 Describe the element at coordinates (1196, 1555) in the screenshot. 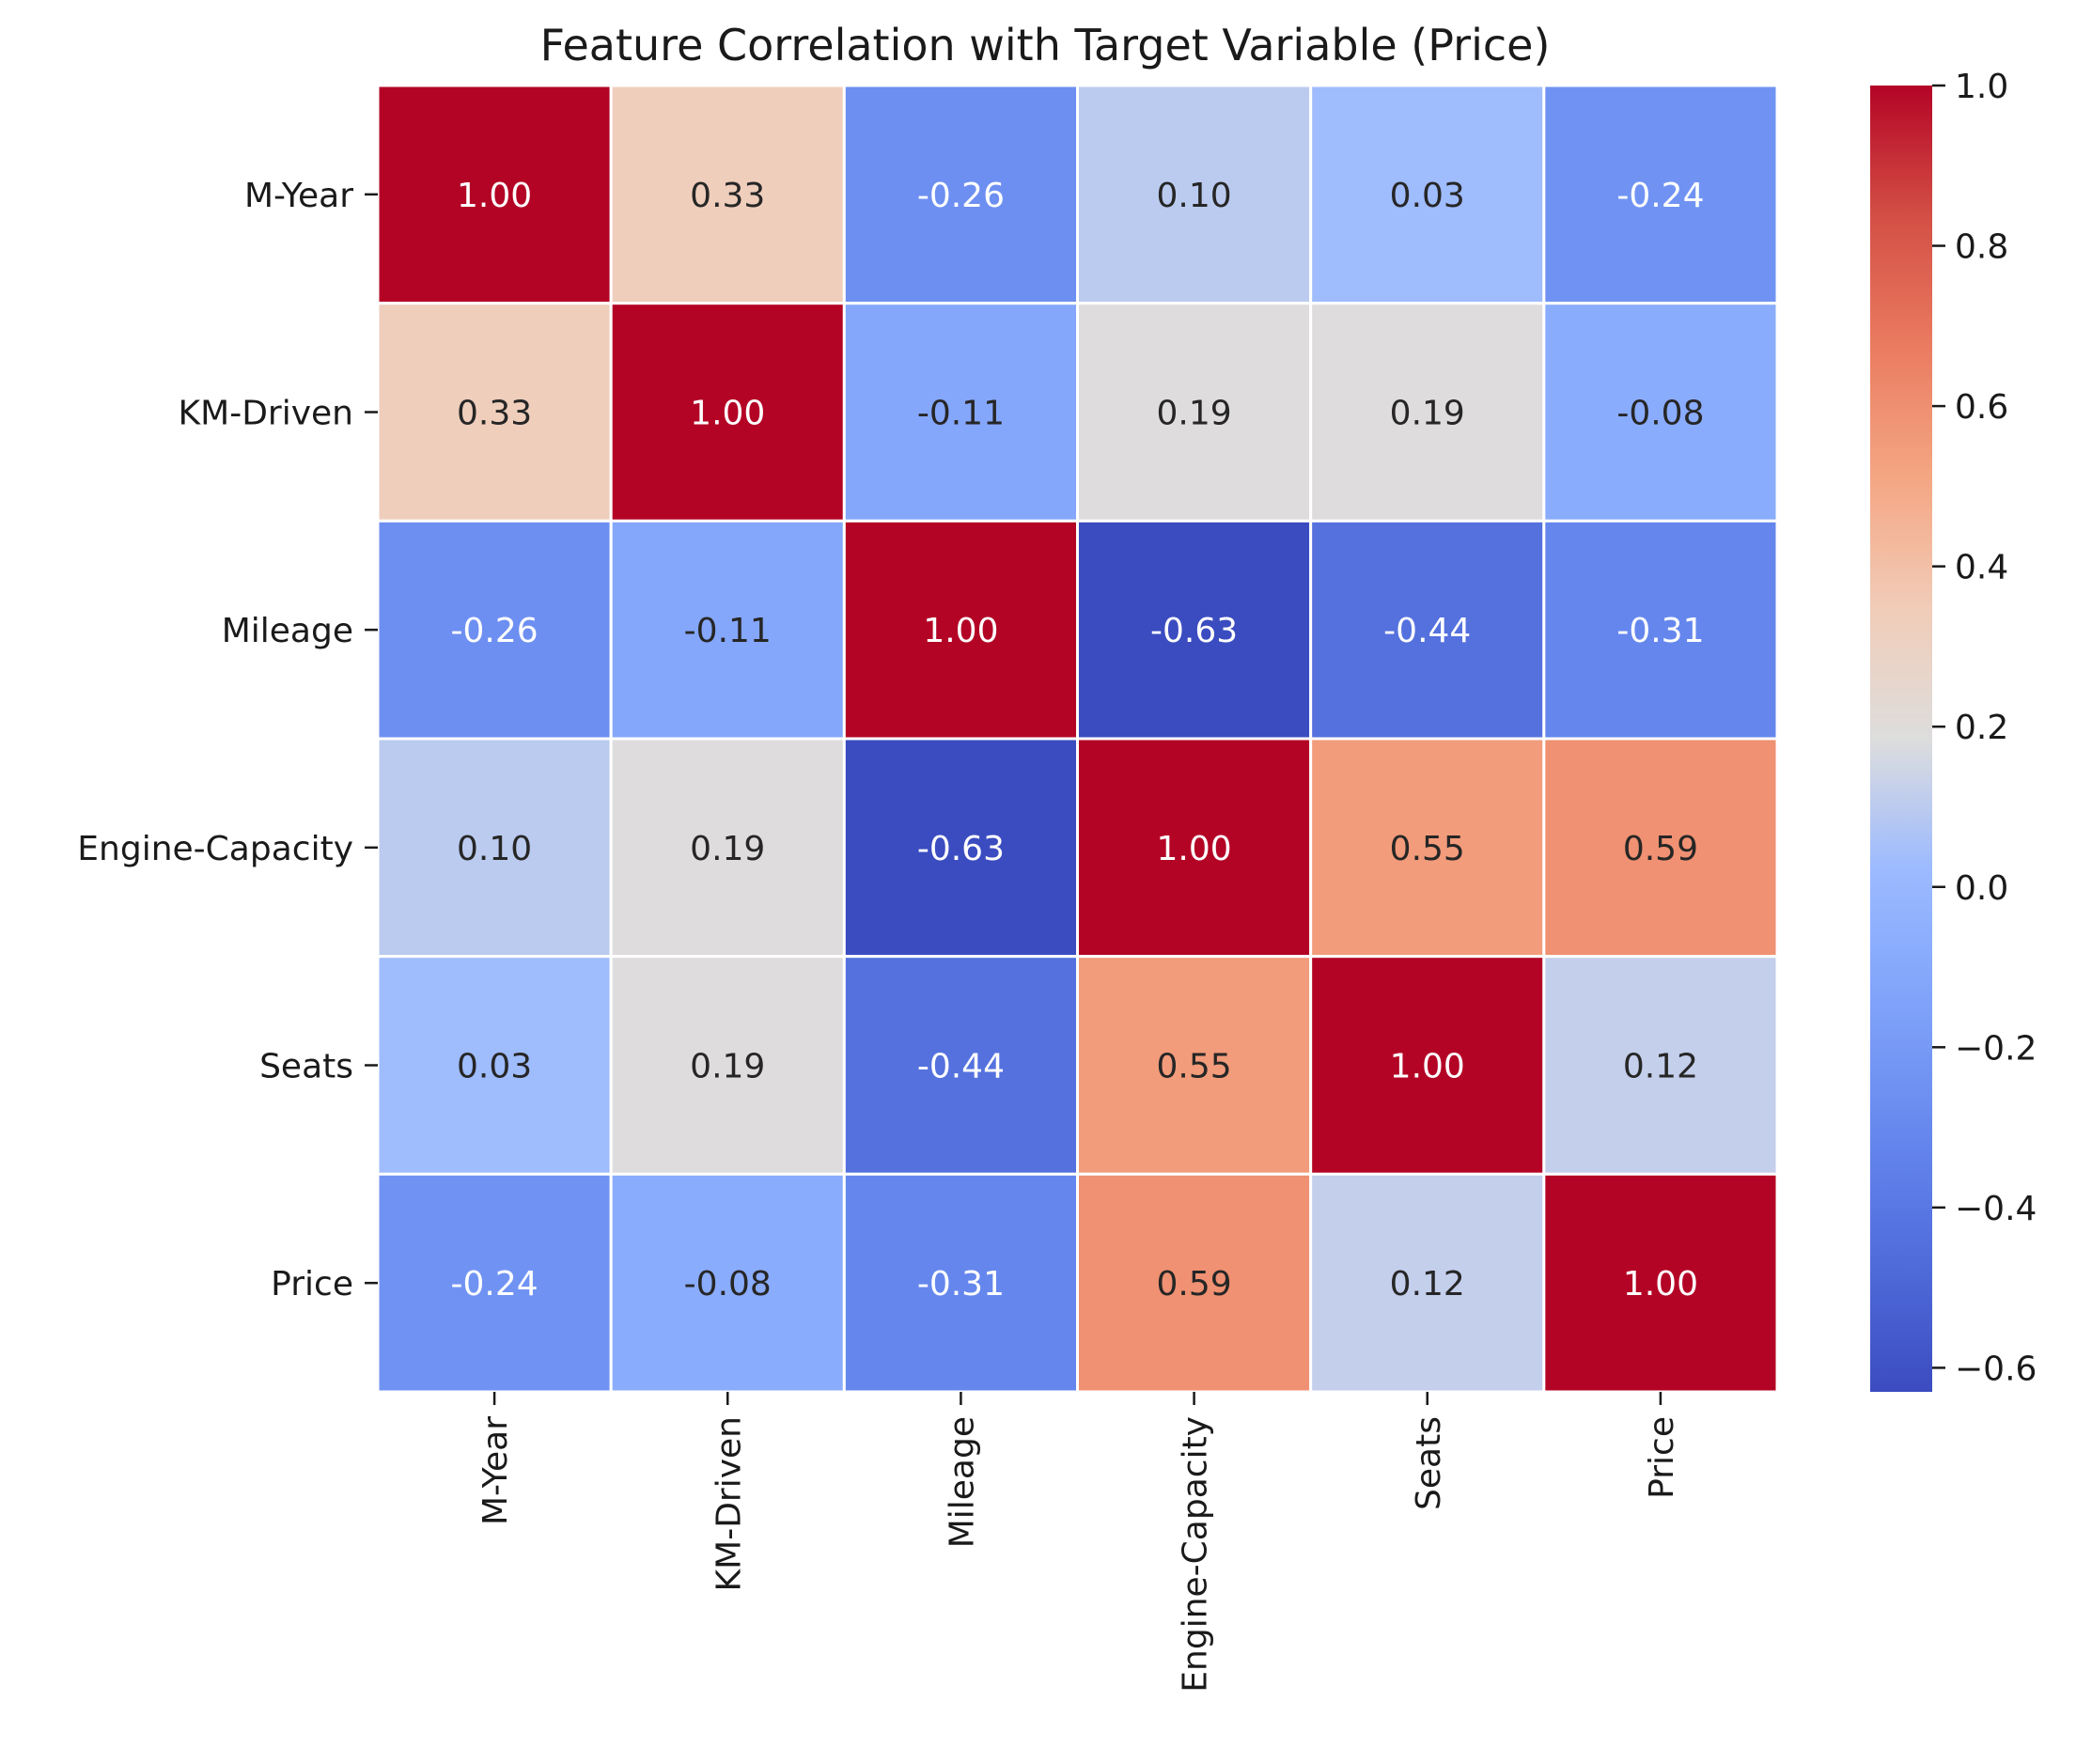

I see `x-tick-label: Engine-Capacity` at that location.